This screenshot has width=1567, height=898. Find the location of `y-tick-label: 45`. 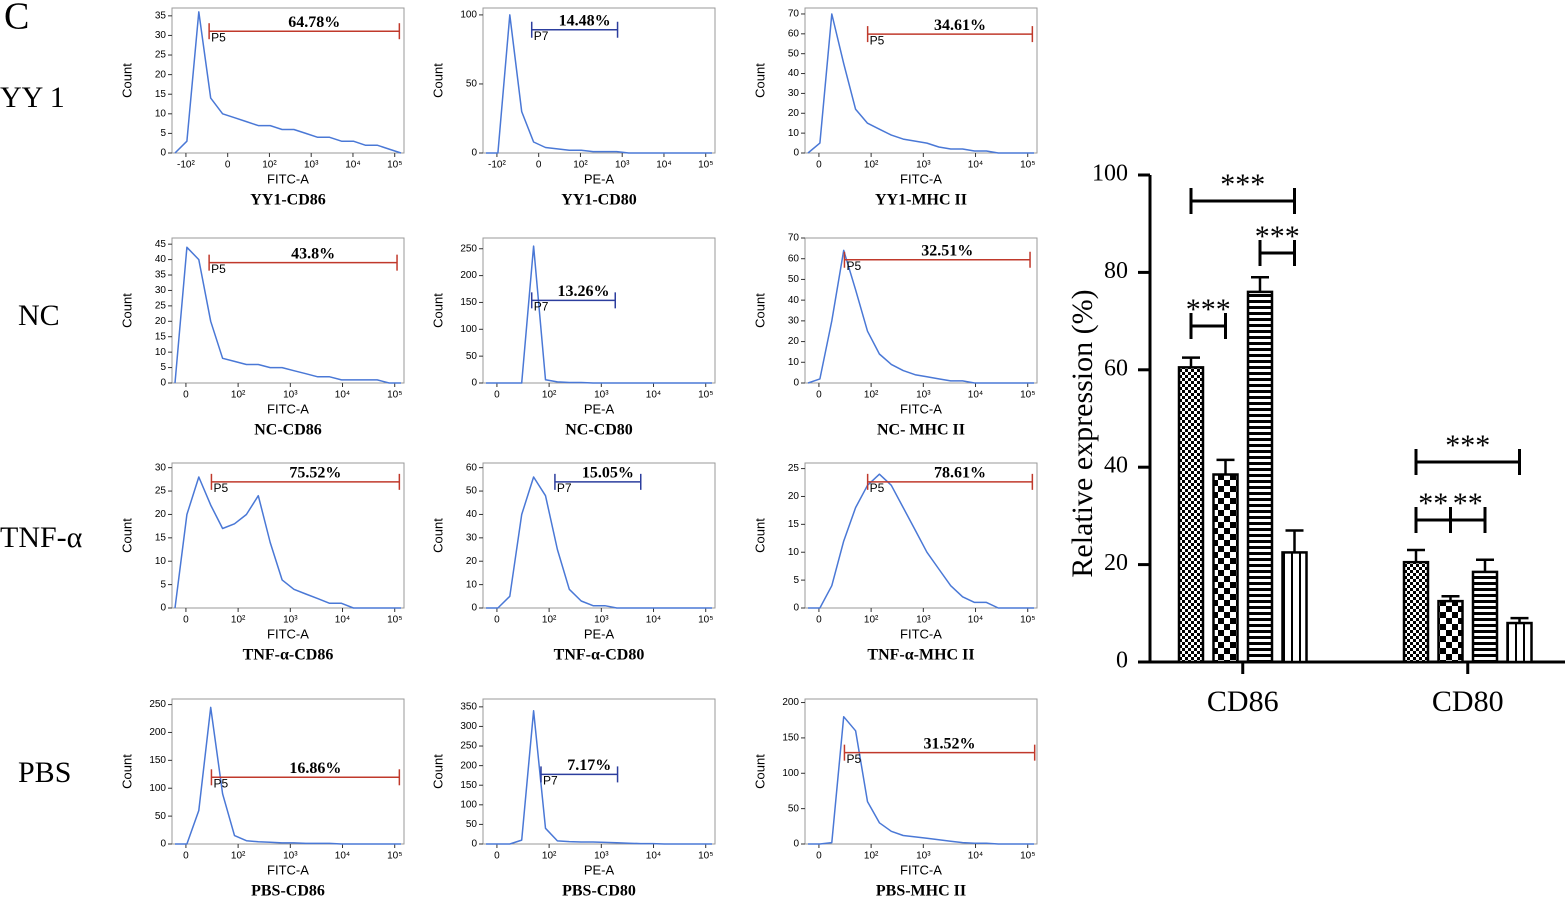

y-tick-label: 45 is located at coordinates (161, 244).